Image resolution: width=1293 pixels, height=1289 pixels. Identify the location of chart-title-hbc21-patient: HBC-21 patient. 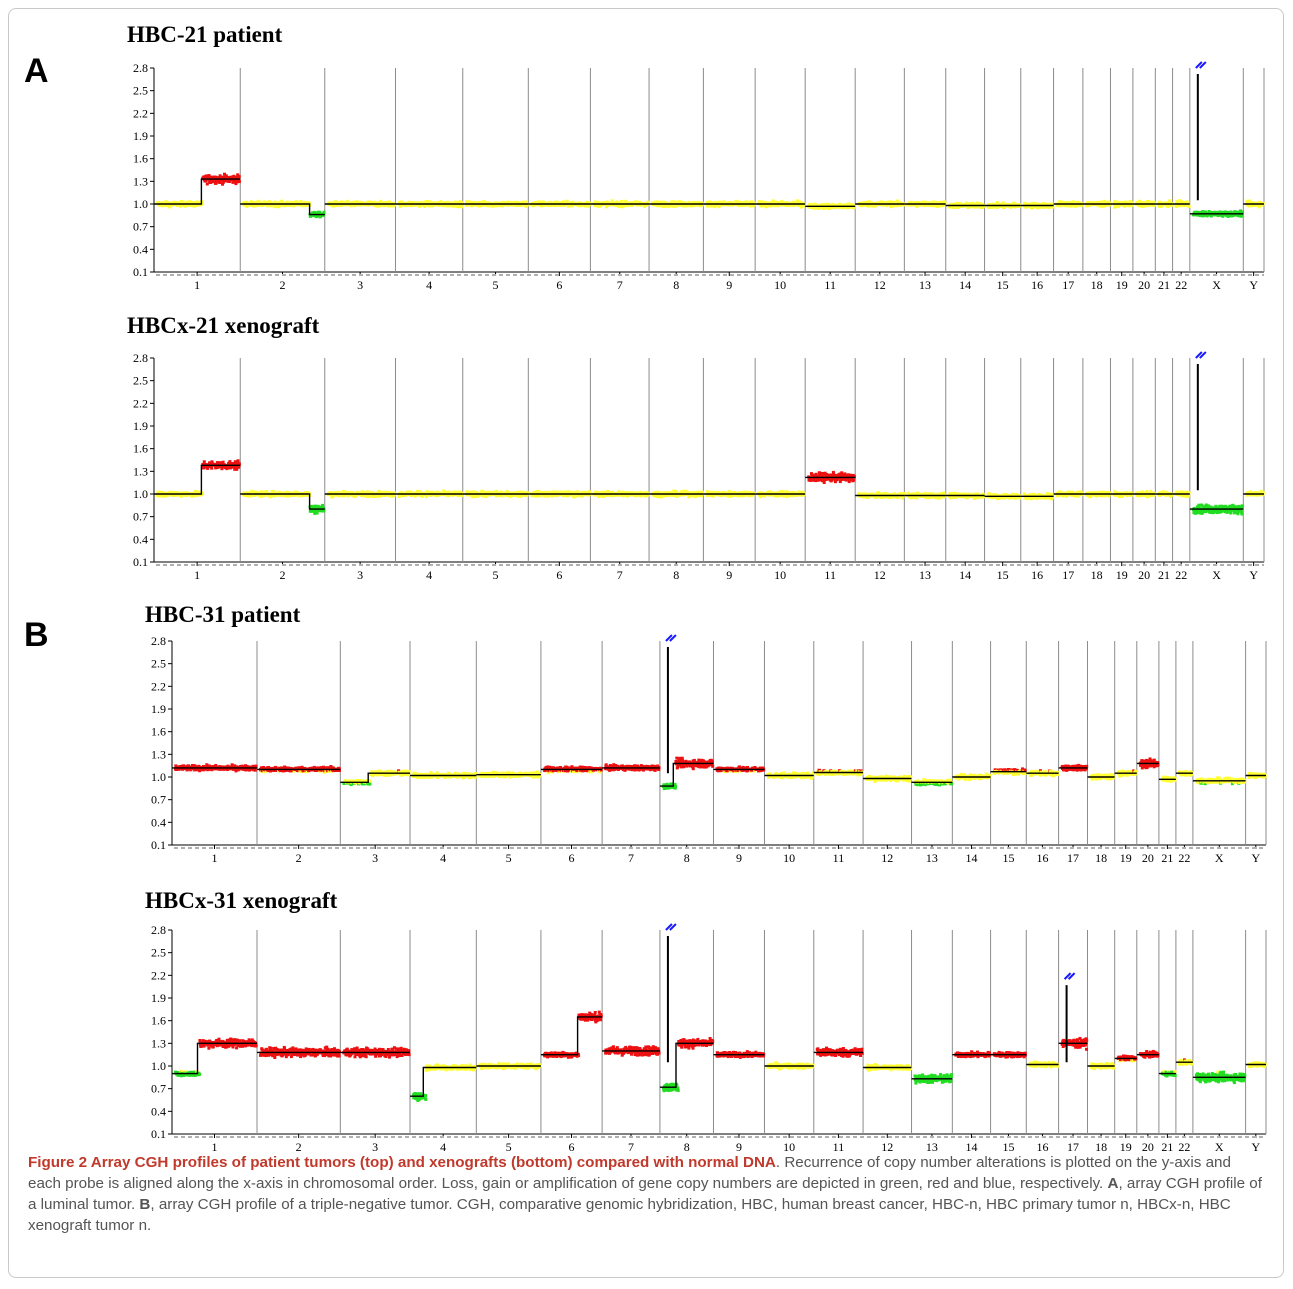
(205, 34).